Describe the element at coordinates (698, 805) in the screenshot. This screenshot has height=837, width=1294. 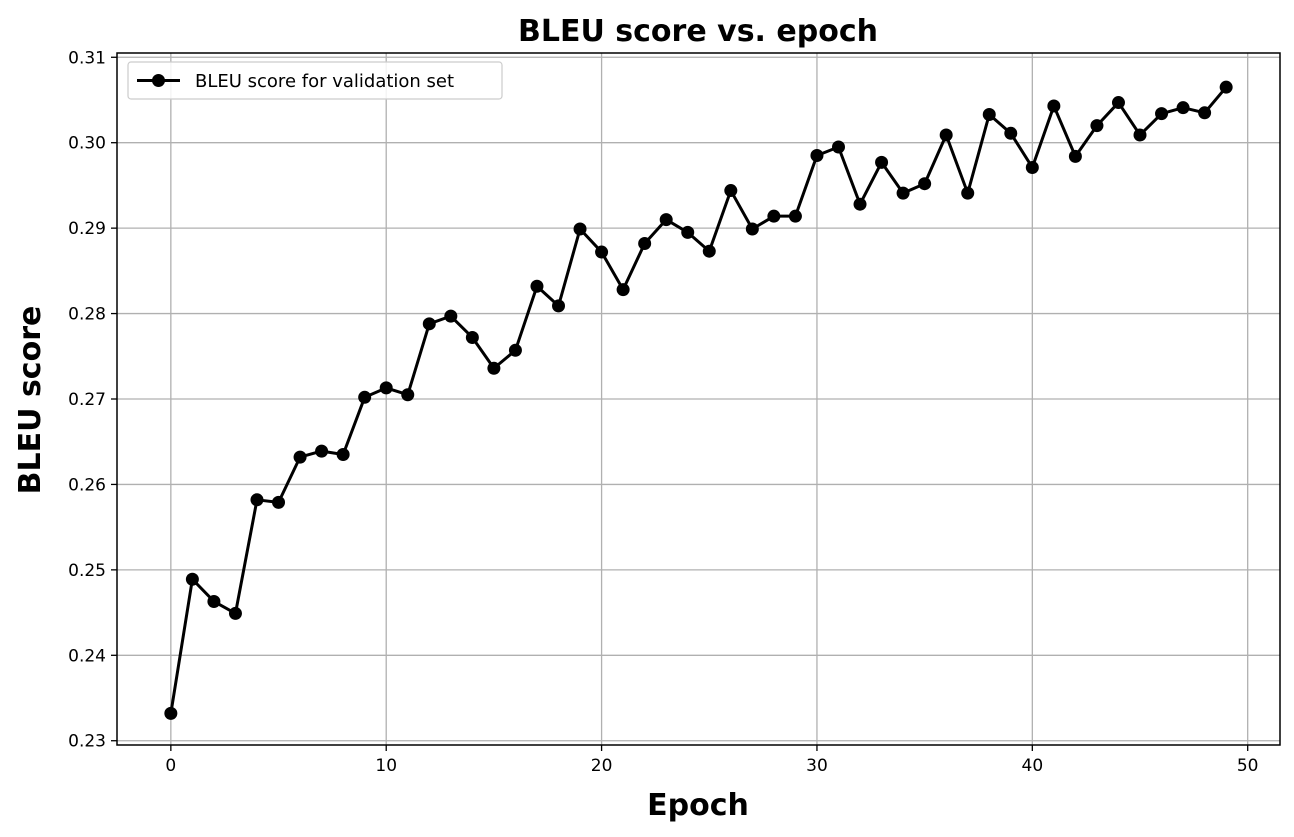
I see `x-axis-title: Epoch` at that location.